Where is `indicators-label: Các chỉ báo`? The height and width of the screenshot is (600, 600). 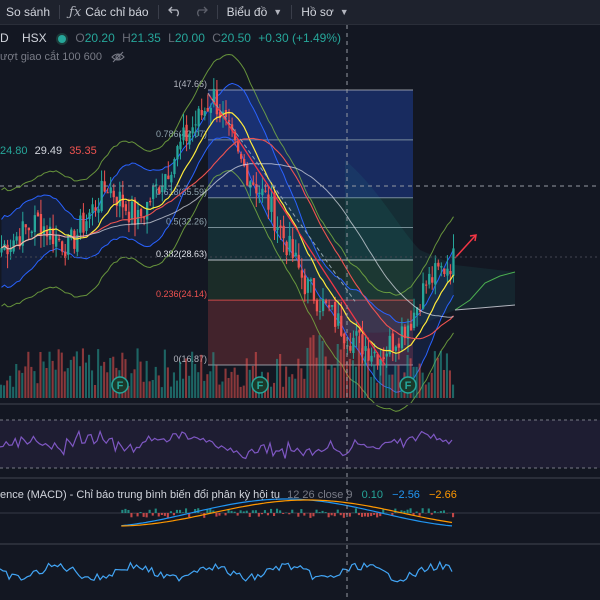
indicators-label: Các chỉ báo is located at coordinates (117, 12).